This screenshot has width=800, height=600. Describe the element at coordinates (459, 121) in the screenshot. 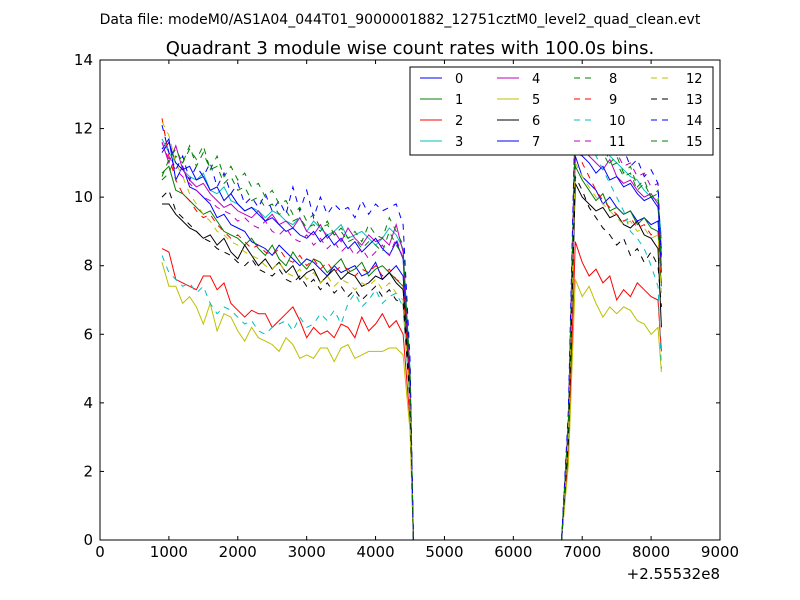

I see `legend-label-2: 2` at that location.